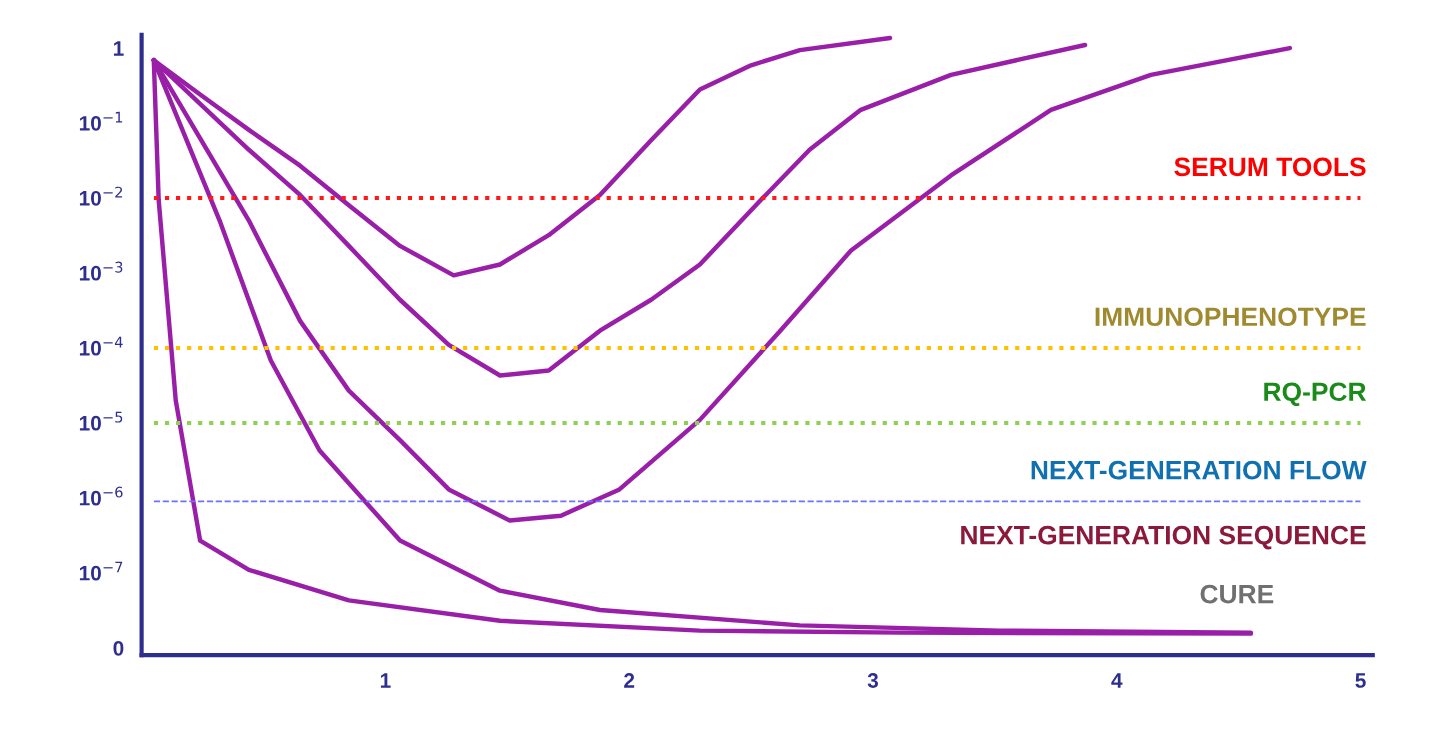 The width and height of the screenshot is (1445, 742). Describe the element at coordinates (101, 421) in the screenshot. I see `y-tick-label: 10$^{−5}$` at that location.